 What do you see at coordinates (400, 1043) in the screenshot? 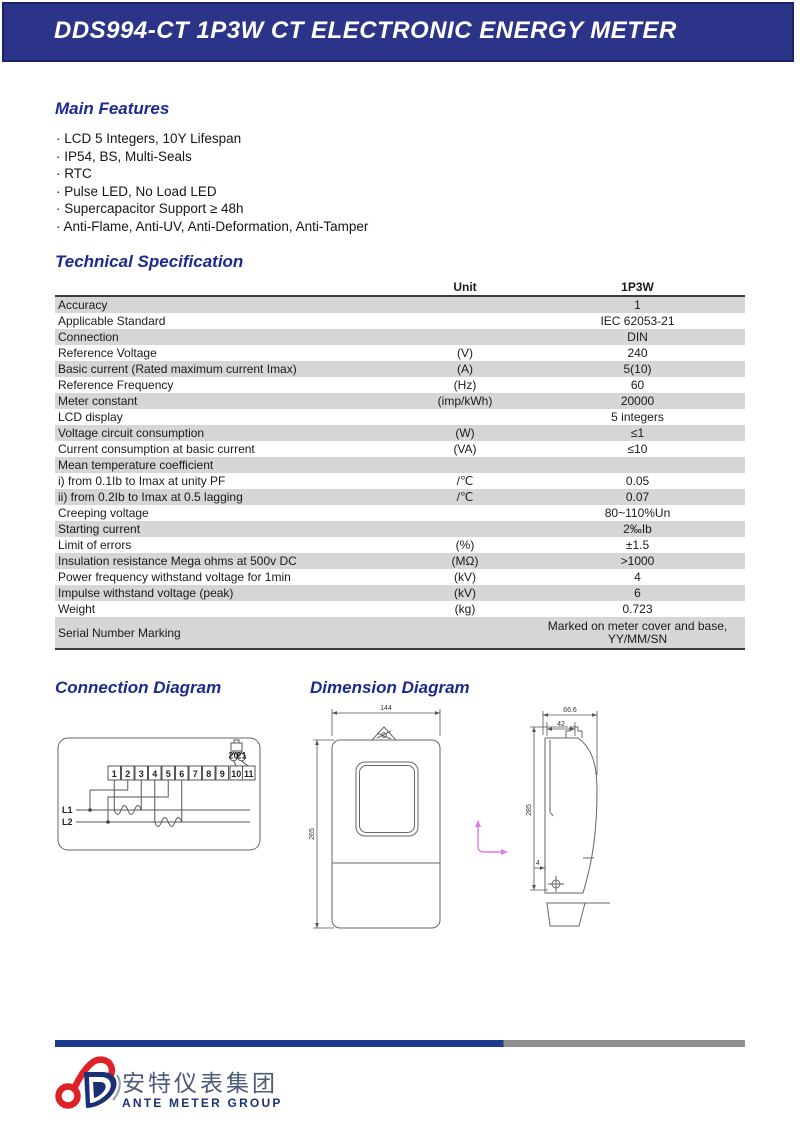
I see `footer-bar` at bounding box center [400, 1043].